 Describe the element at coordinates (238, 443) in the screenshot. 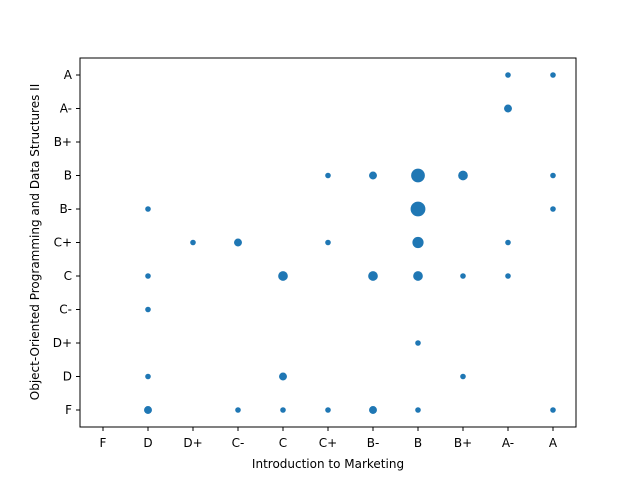

I see `x-tick-label: C-` at that location.